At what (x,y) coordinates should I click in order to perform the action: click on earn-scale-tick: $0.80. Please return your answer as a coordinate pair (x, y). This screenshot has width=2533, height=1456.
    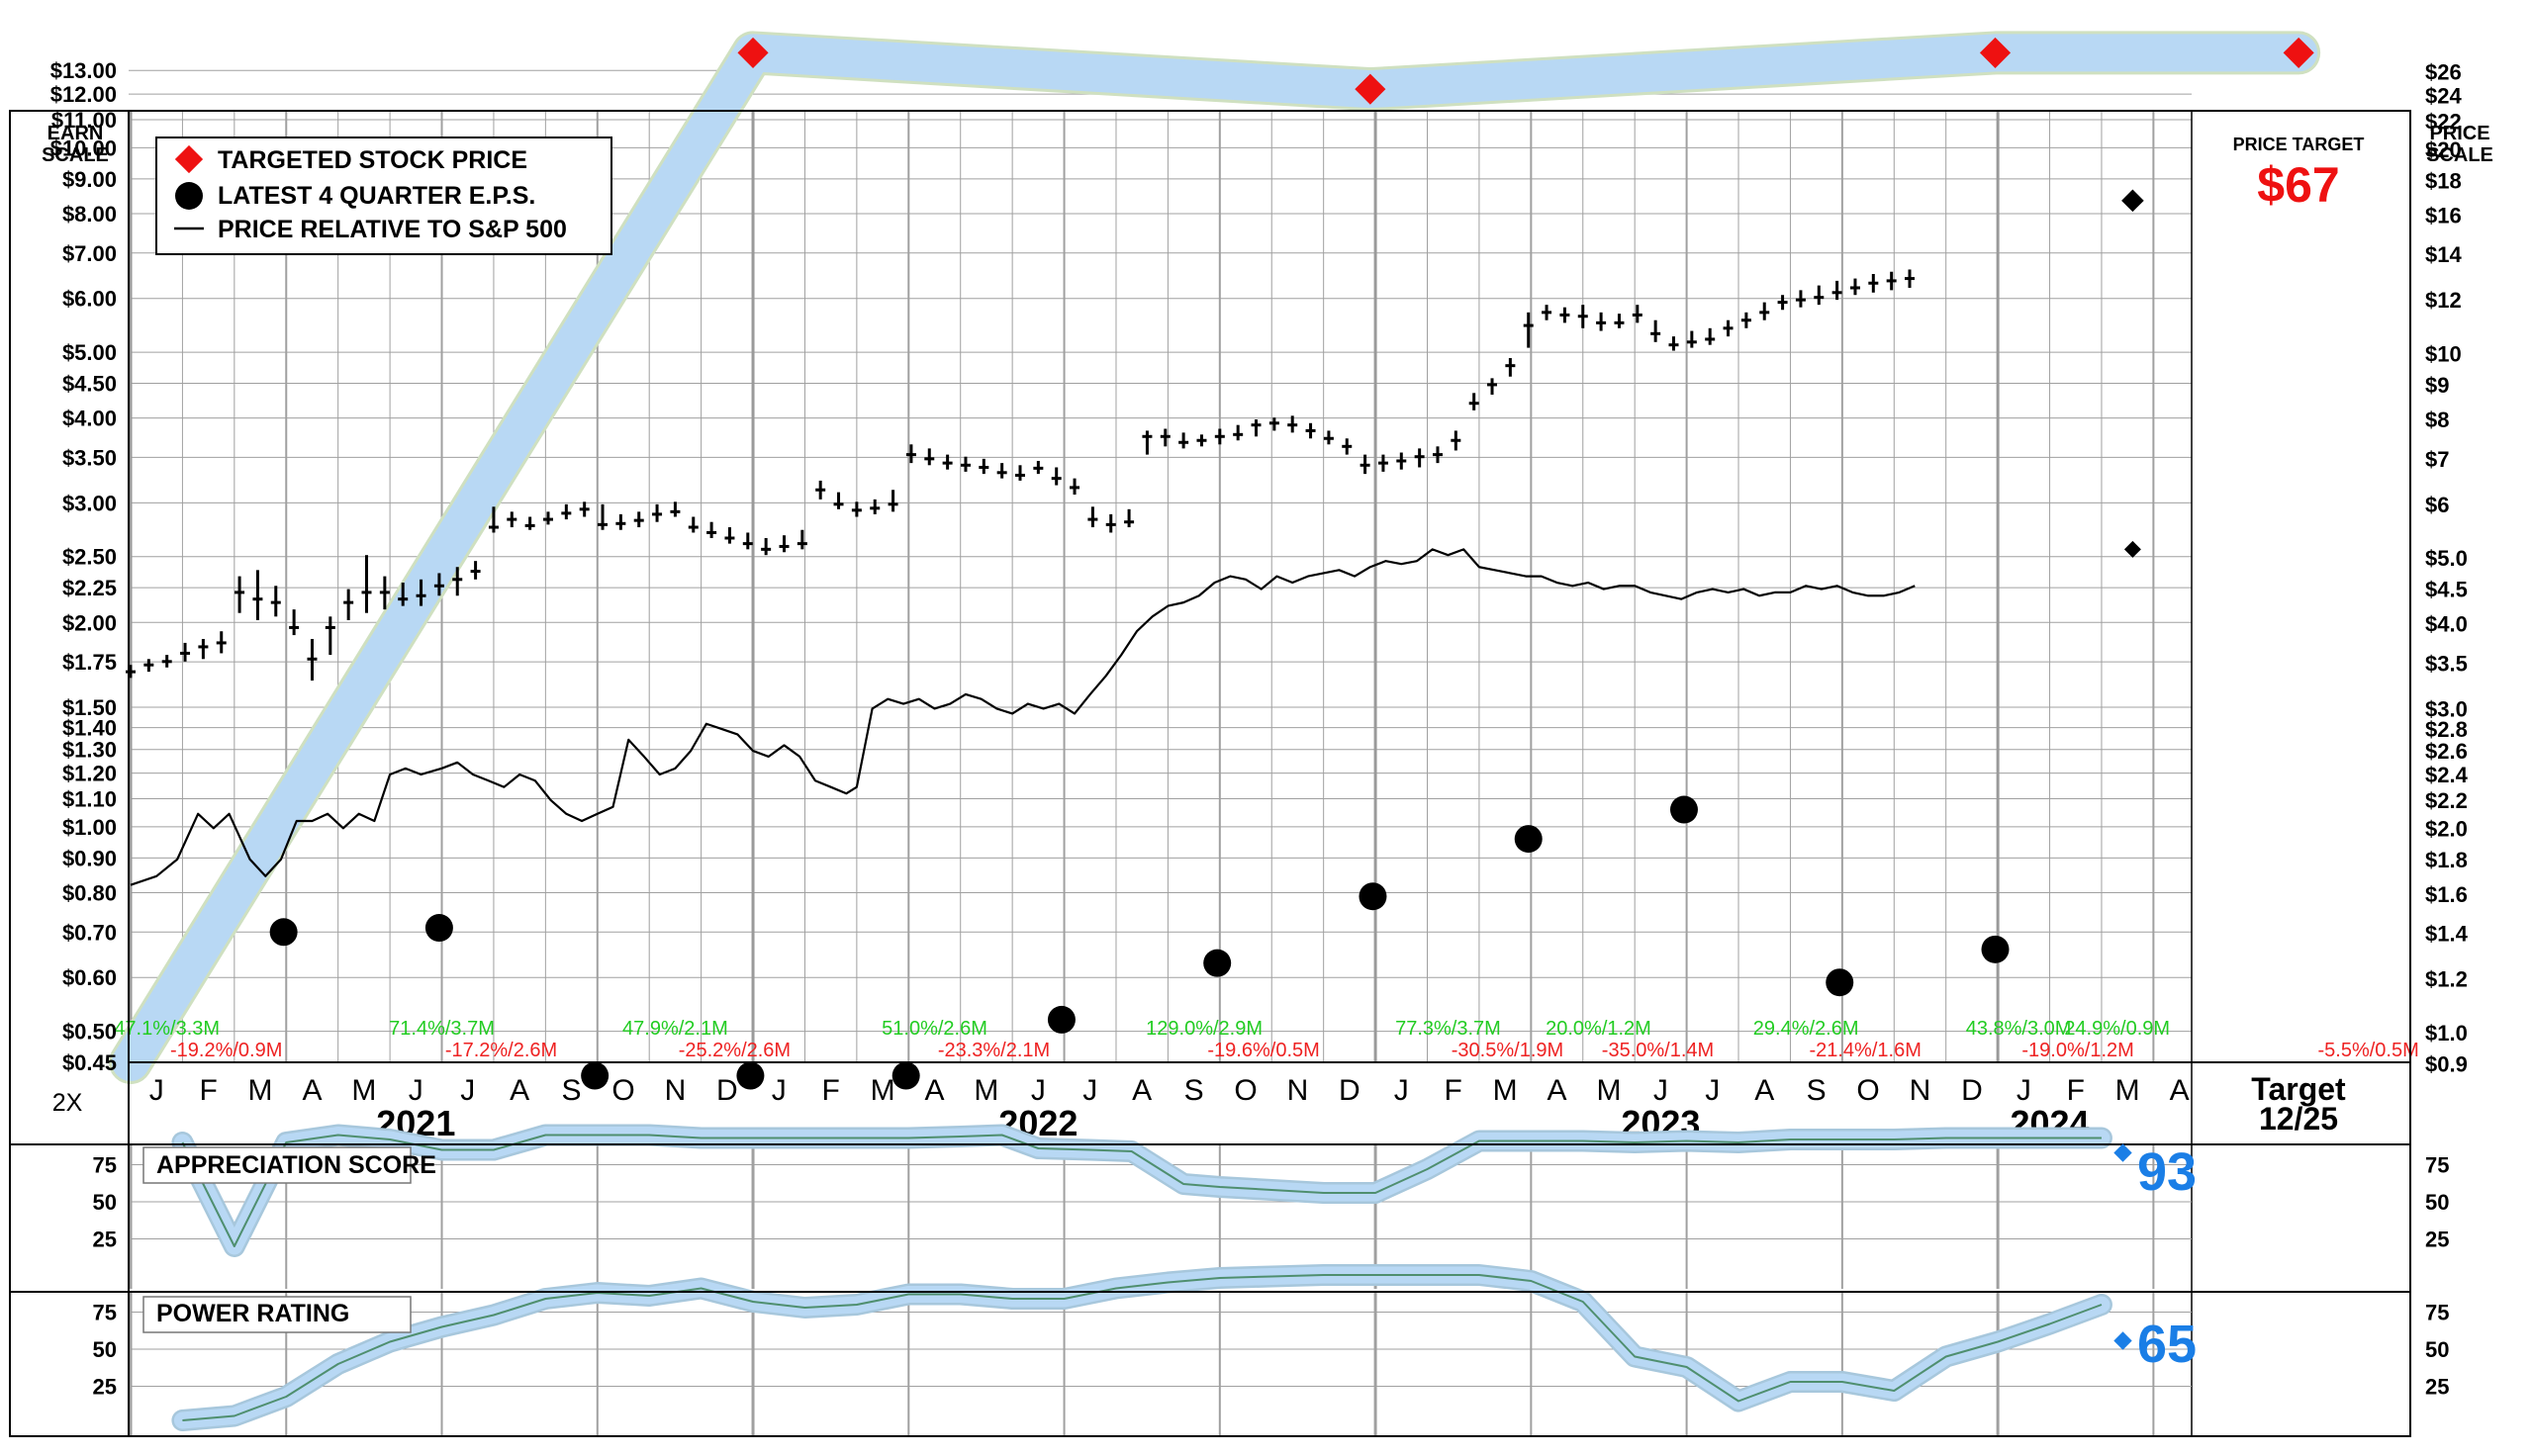
    Looking at the image, I should click on (90, 892).